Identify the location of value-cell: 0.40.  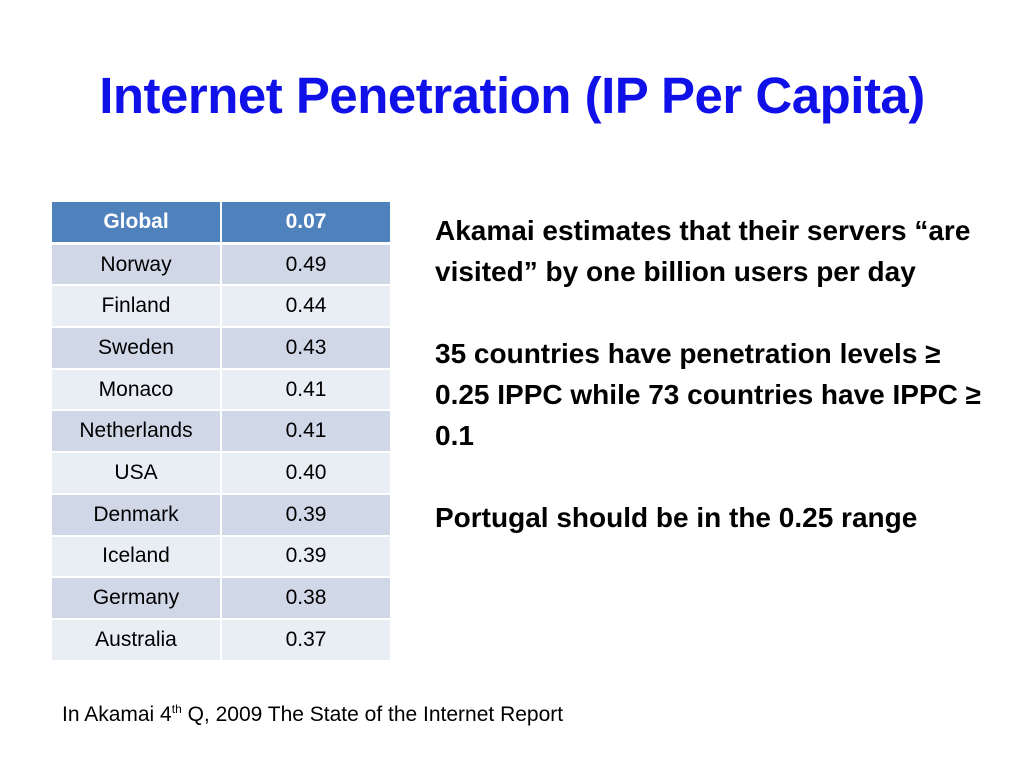
(306, 473).